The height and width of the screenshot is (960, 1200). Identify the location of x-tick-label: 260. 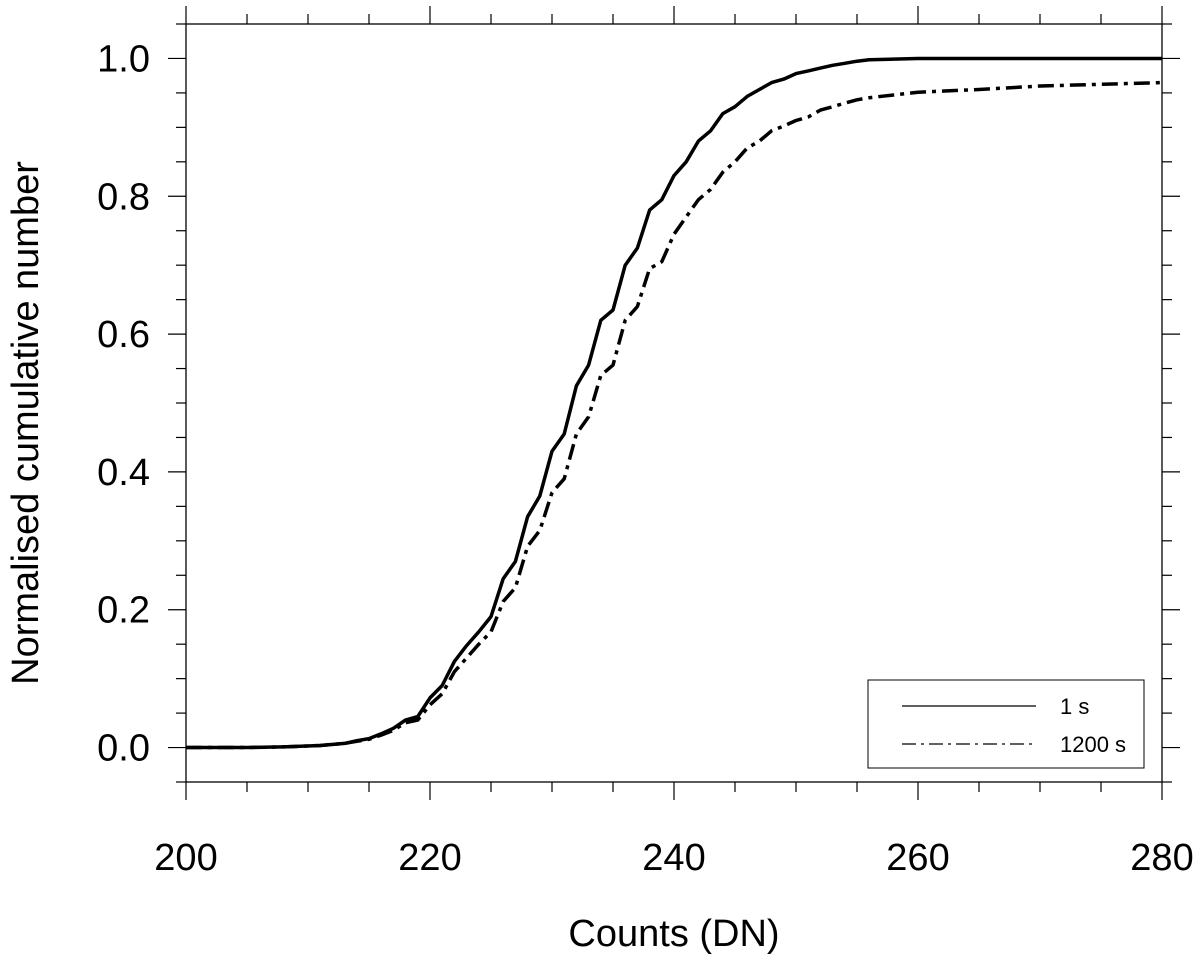
(917, 858).